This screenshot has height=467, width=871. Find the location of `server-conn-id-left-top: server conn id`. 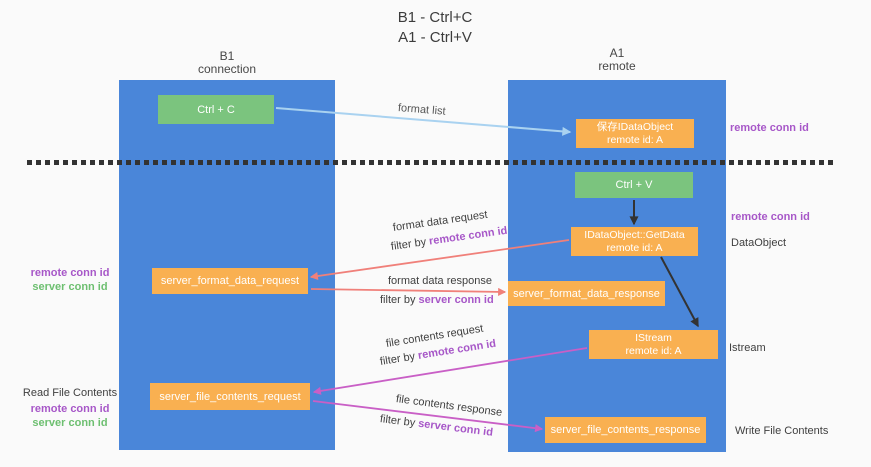

server-conn-id-left-top: server conn id is located at coordinates (70, 287).